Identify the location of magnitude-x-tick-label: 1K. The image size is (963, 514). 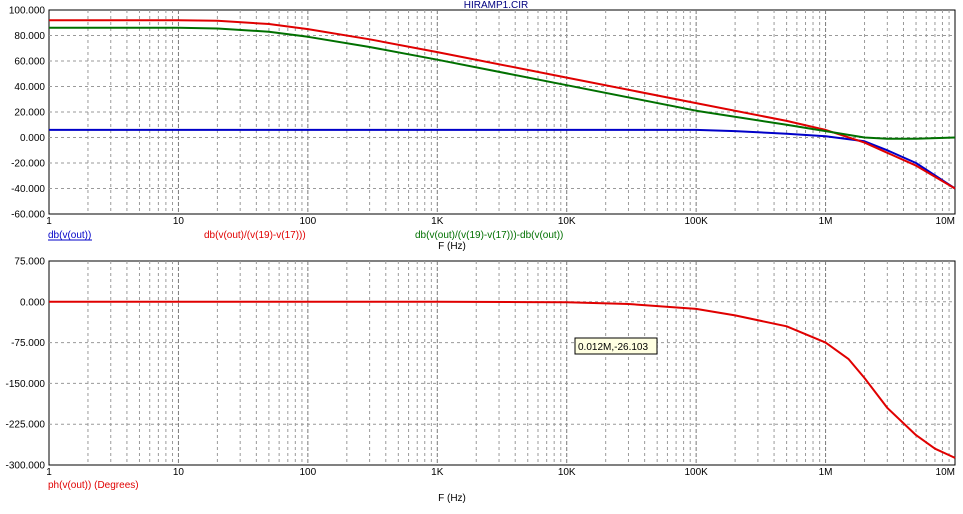
(437, 221).